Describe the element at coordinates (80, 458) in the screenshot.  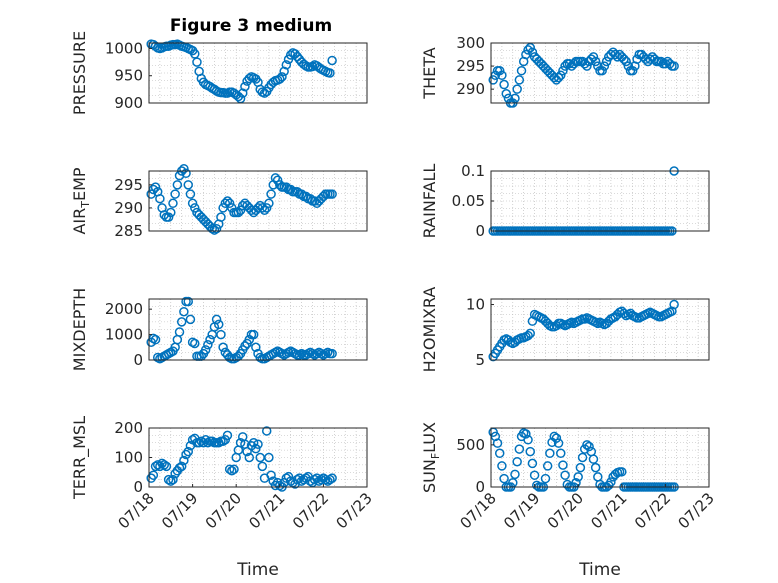
I see `y-axis-label: TERR_MSL` at that location.